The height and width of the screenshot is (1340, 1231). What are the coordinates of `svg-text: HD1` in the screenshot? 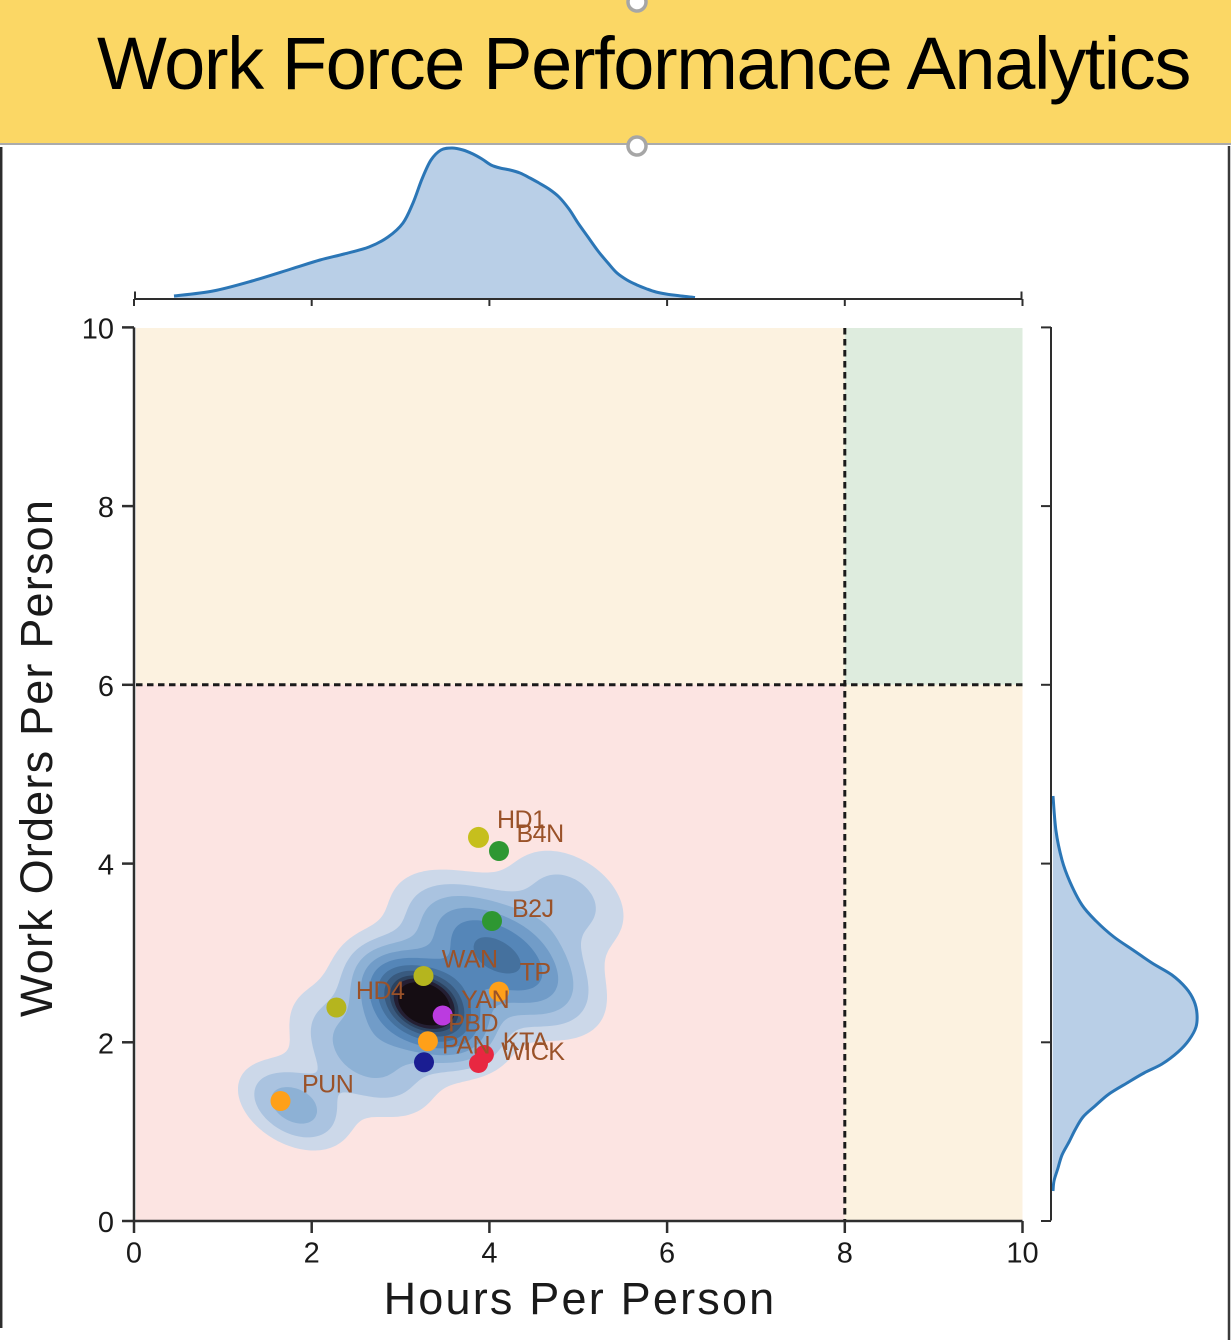 It's located at (521, 820).